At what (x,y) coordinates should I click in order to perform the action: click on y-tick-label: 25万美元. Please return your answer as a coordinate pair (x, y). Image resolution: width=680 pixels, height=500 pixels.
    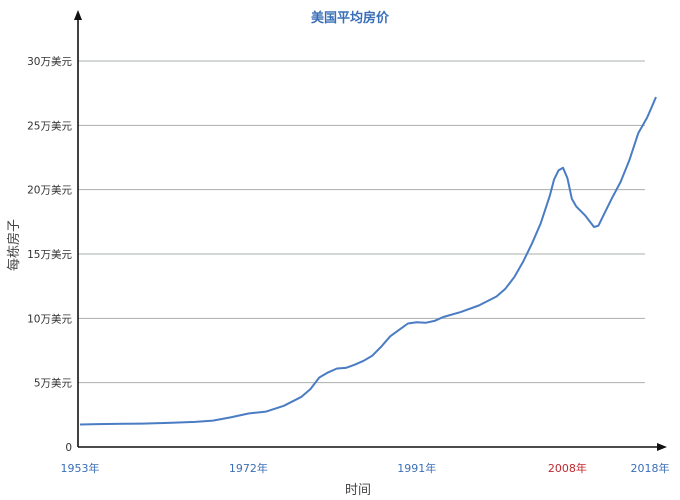
    Looking at the image, I should click on (49, 125).